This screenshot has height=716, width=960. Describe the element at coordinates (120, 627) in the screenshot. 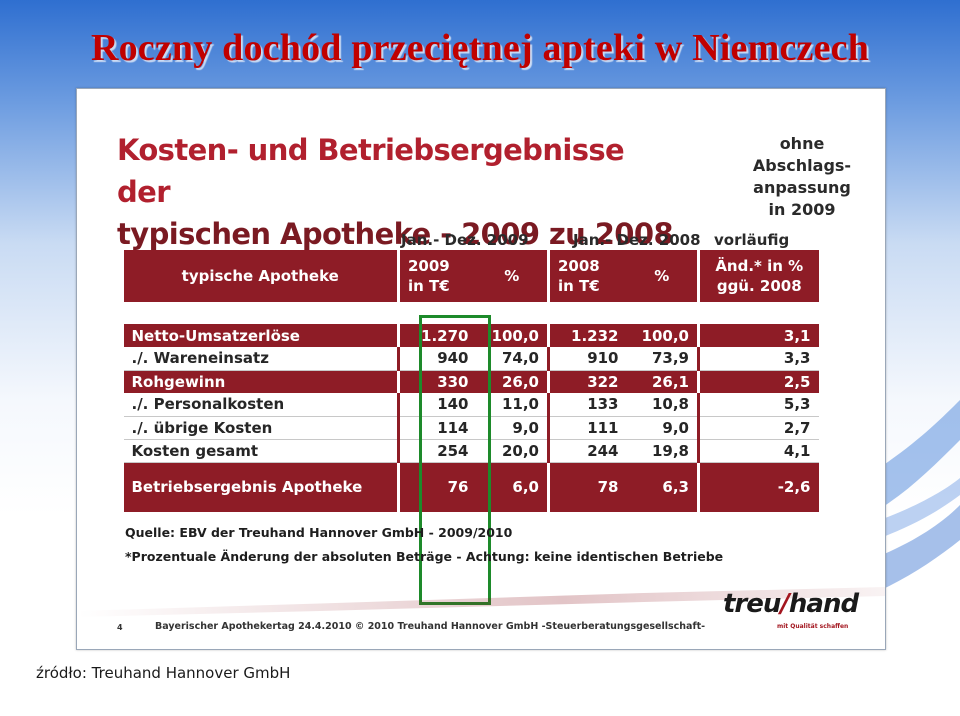

I see `page-number: 4` at that location.